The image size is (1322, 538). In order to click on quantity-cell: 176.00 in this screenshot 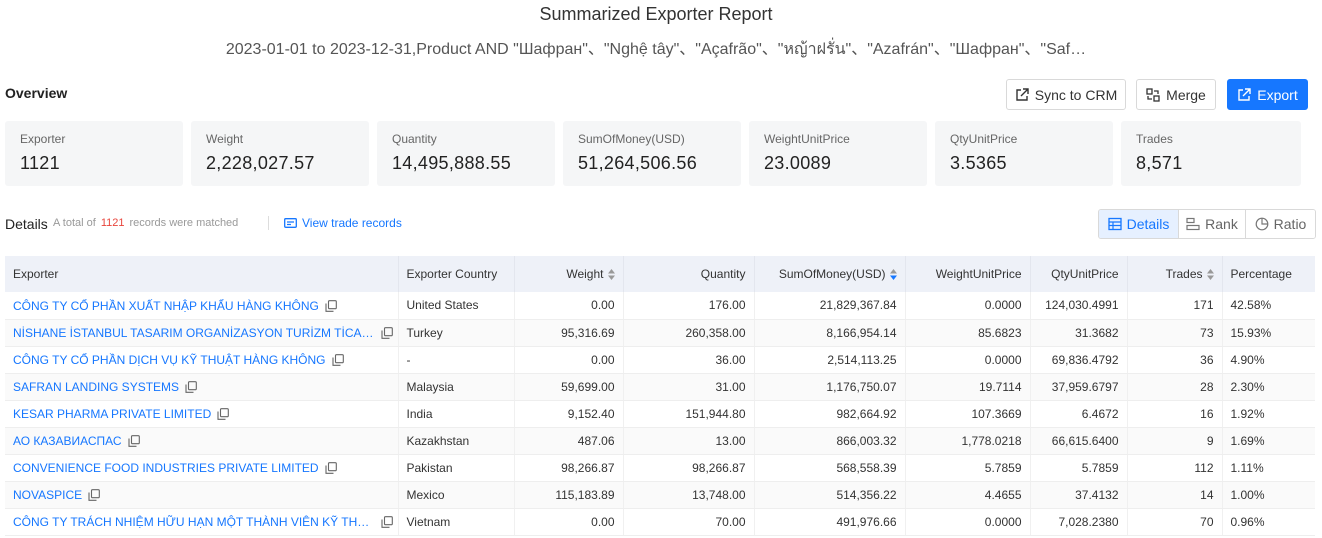, I will do `click(689, 306)`.